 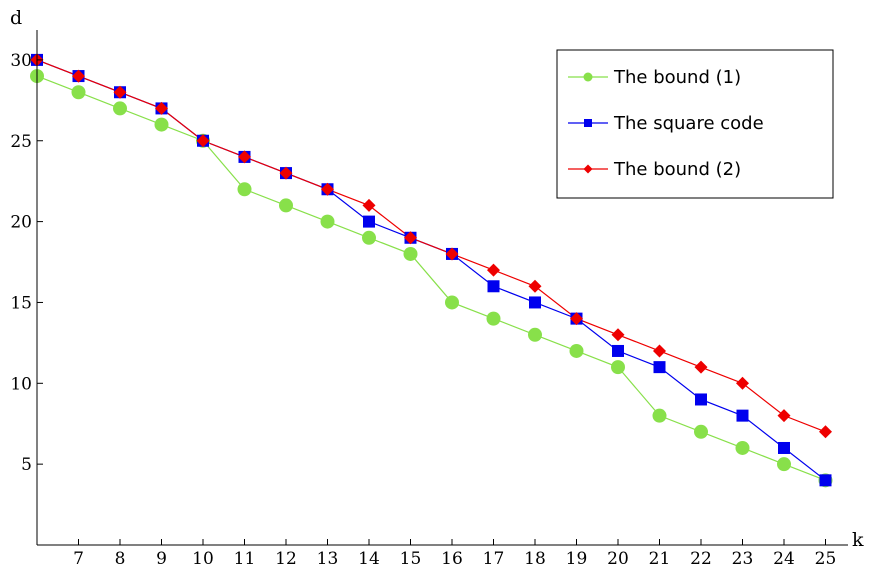 What do you see at coordinates (701, 557) in the screenshot?
I see `x-tick-label: 22` at bounding box center [701, 557].